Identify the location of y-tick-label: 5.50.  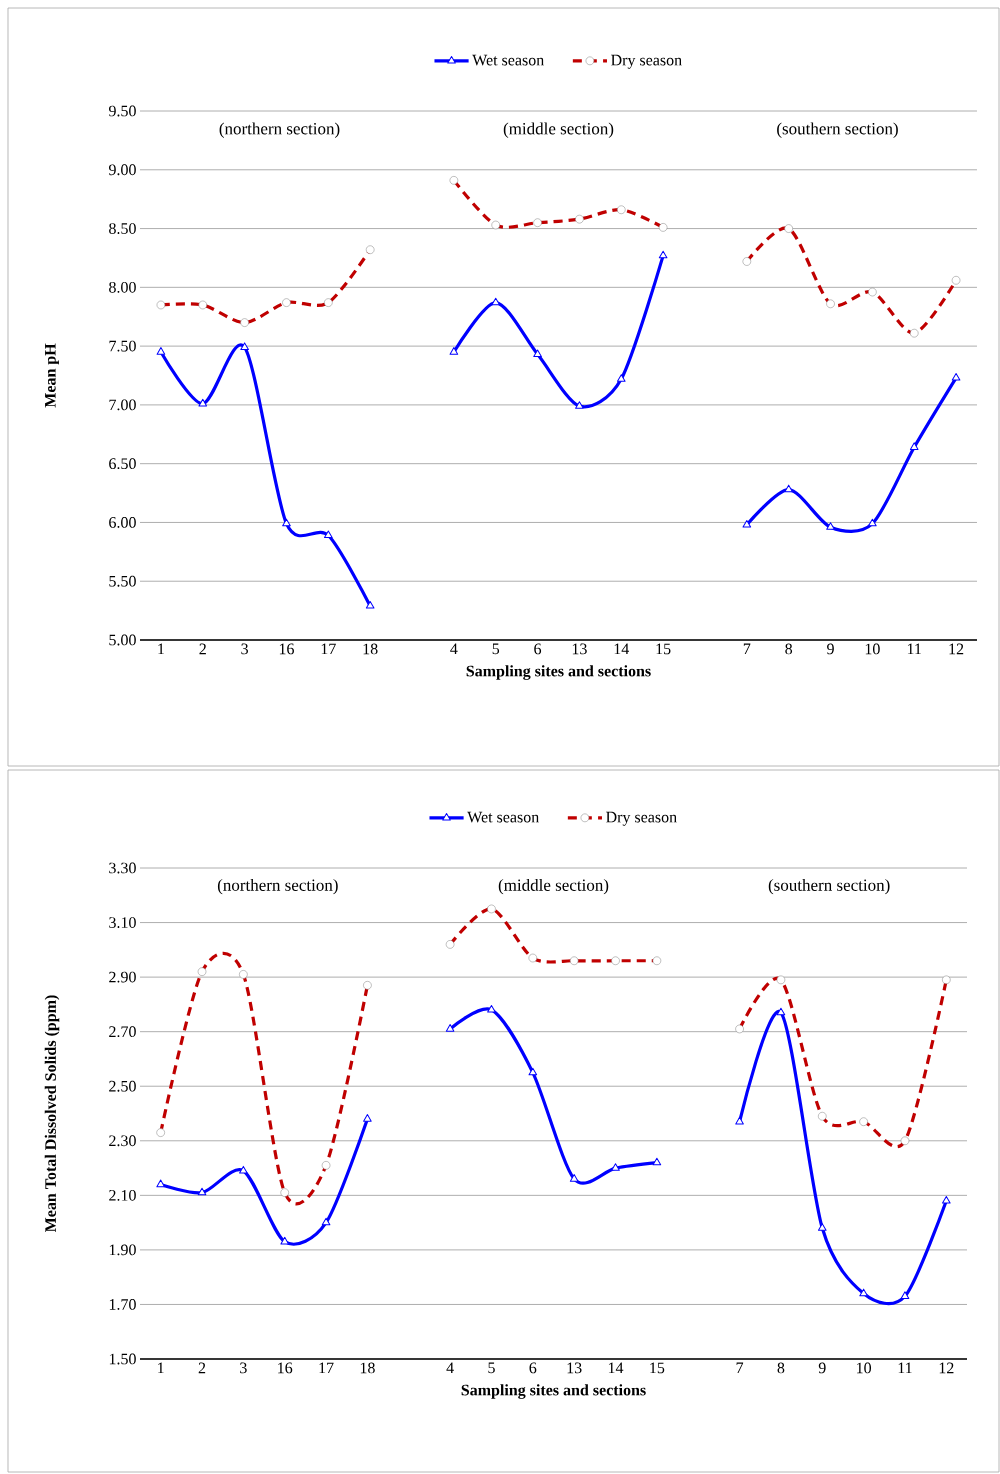
(122, 581).